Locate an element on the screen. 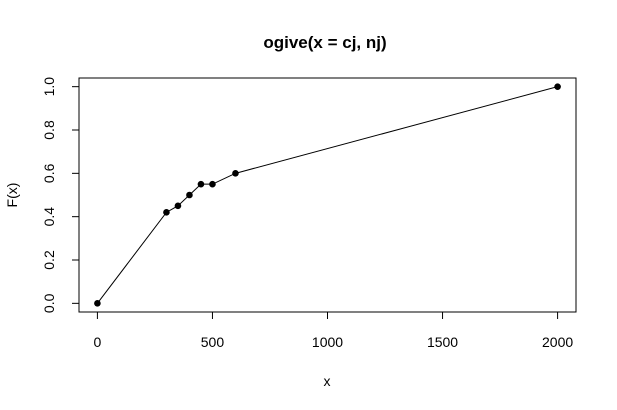 This screenshot has height=410, width=617. y-tick-label: 0.6 is located at coordinates (49, 173).